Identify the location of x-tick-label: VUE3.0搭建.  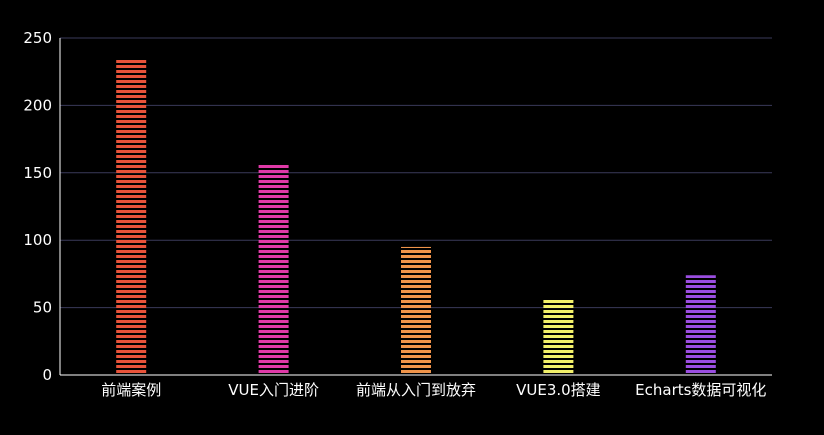
(558, 390).